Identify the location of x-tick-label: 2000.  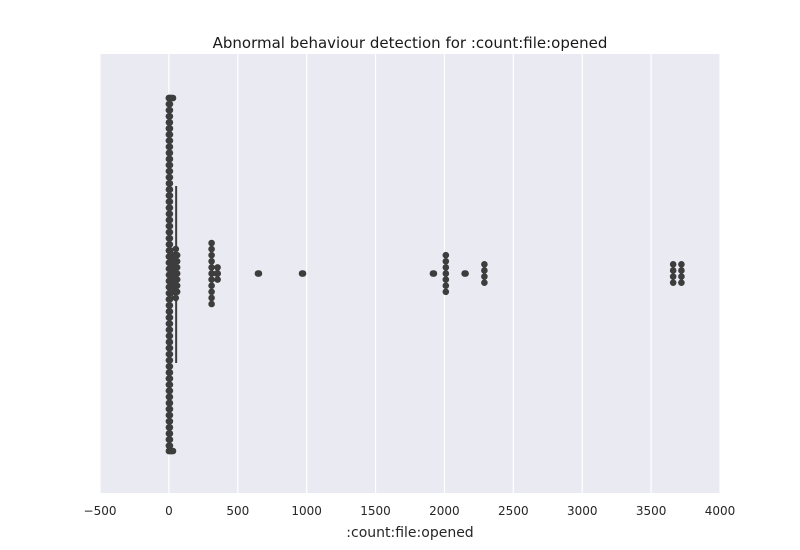
(444, 511).